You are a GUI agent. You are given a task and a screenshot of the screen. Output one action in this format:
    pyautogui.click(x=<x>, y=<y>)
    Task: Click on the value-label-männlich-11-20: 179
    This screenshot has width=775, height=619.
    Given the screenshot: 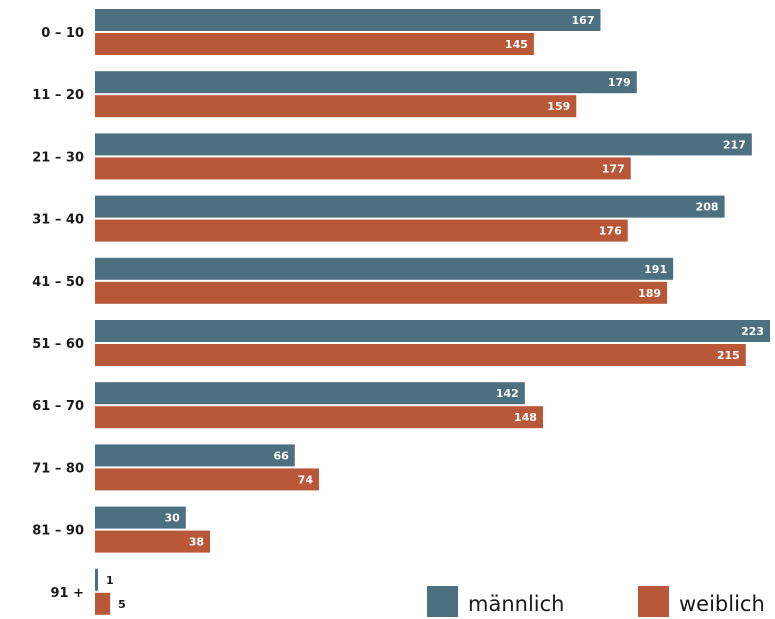 What is the action you would take?
    pyautogui.click(x=619, y=82)
    